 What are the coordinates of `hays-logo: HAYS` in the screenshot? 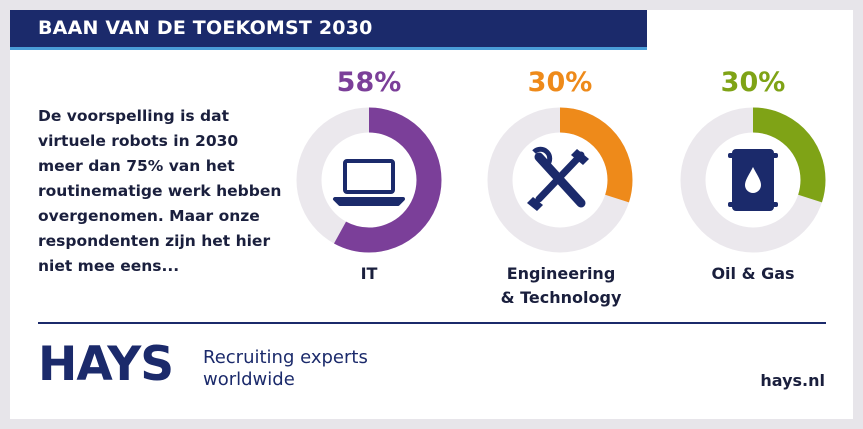 It's located at (106, 364).